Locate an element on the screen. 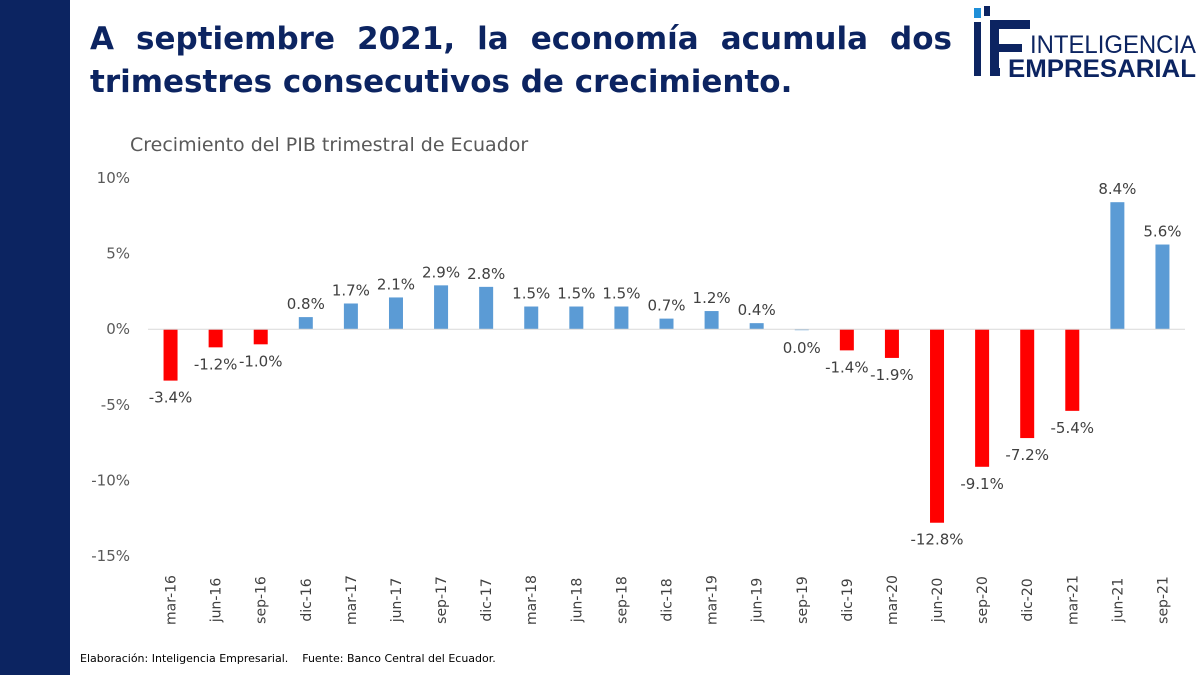  x-tick-label: dic-19 is located at coordinates (848, 599).